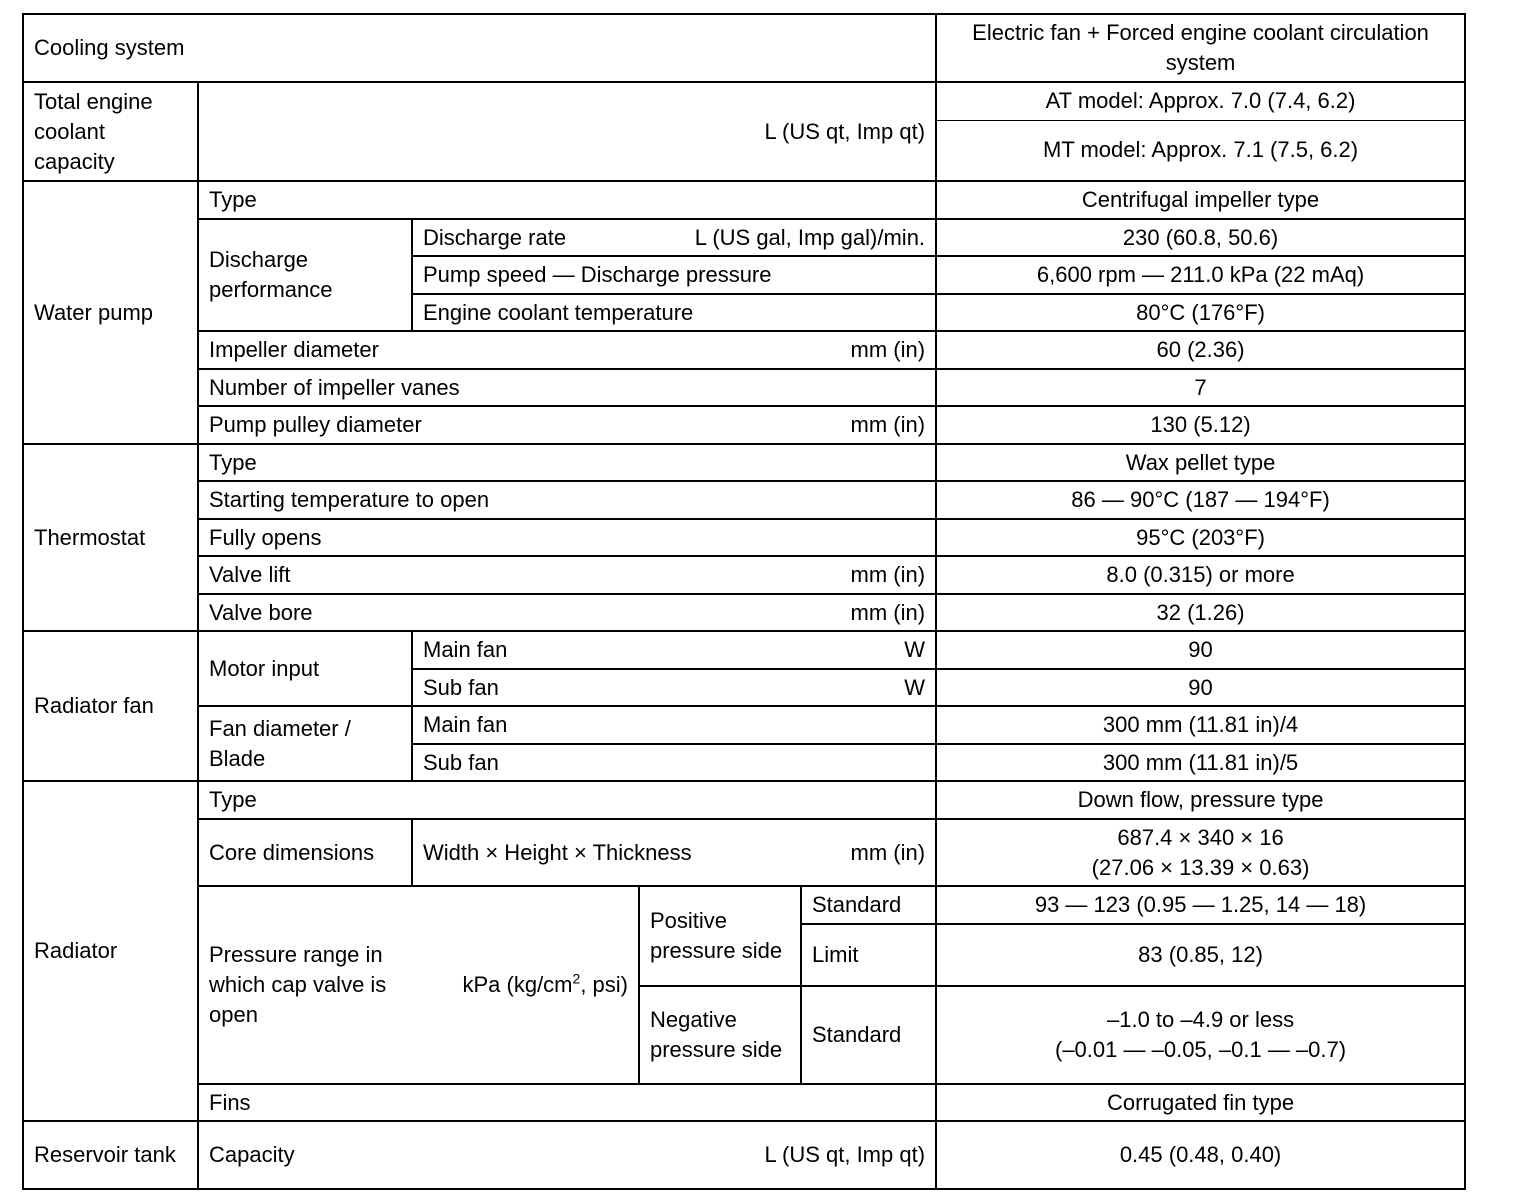  What do you see at coordinates (567, 462) in the screenshot?
I see `th-type-label: Type` at bounding box center [567, 462].